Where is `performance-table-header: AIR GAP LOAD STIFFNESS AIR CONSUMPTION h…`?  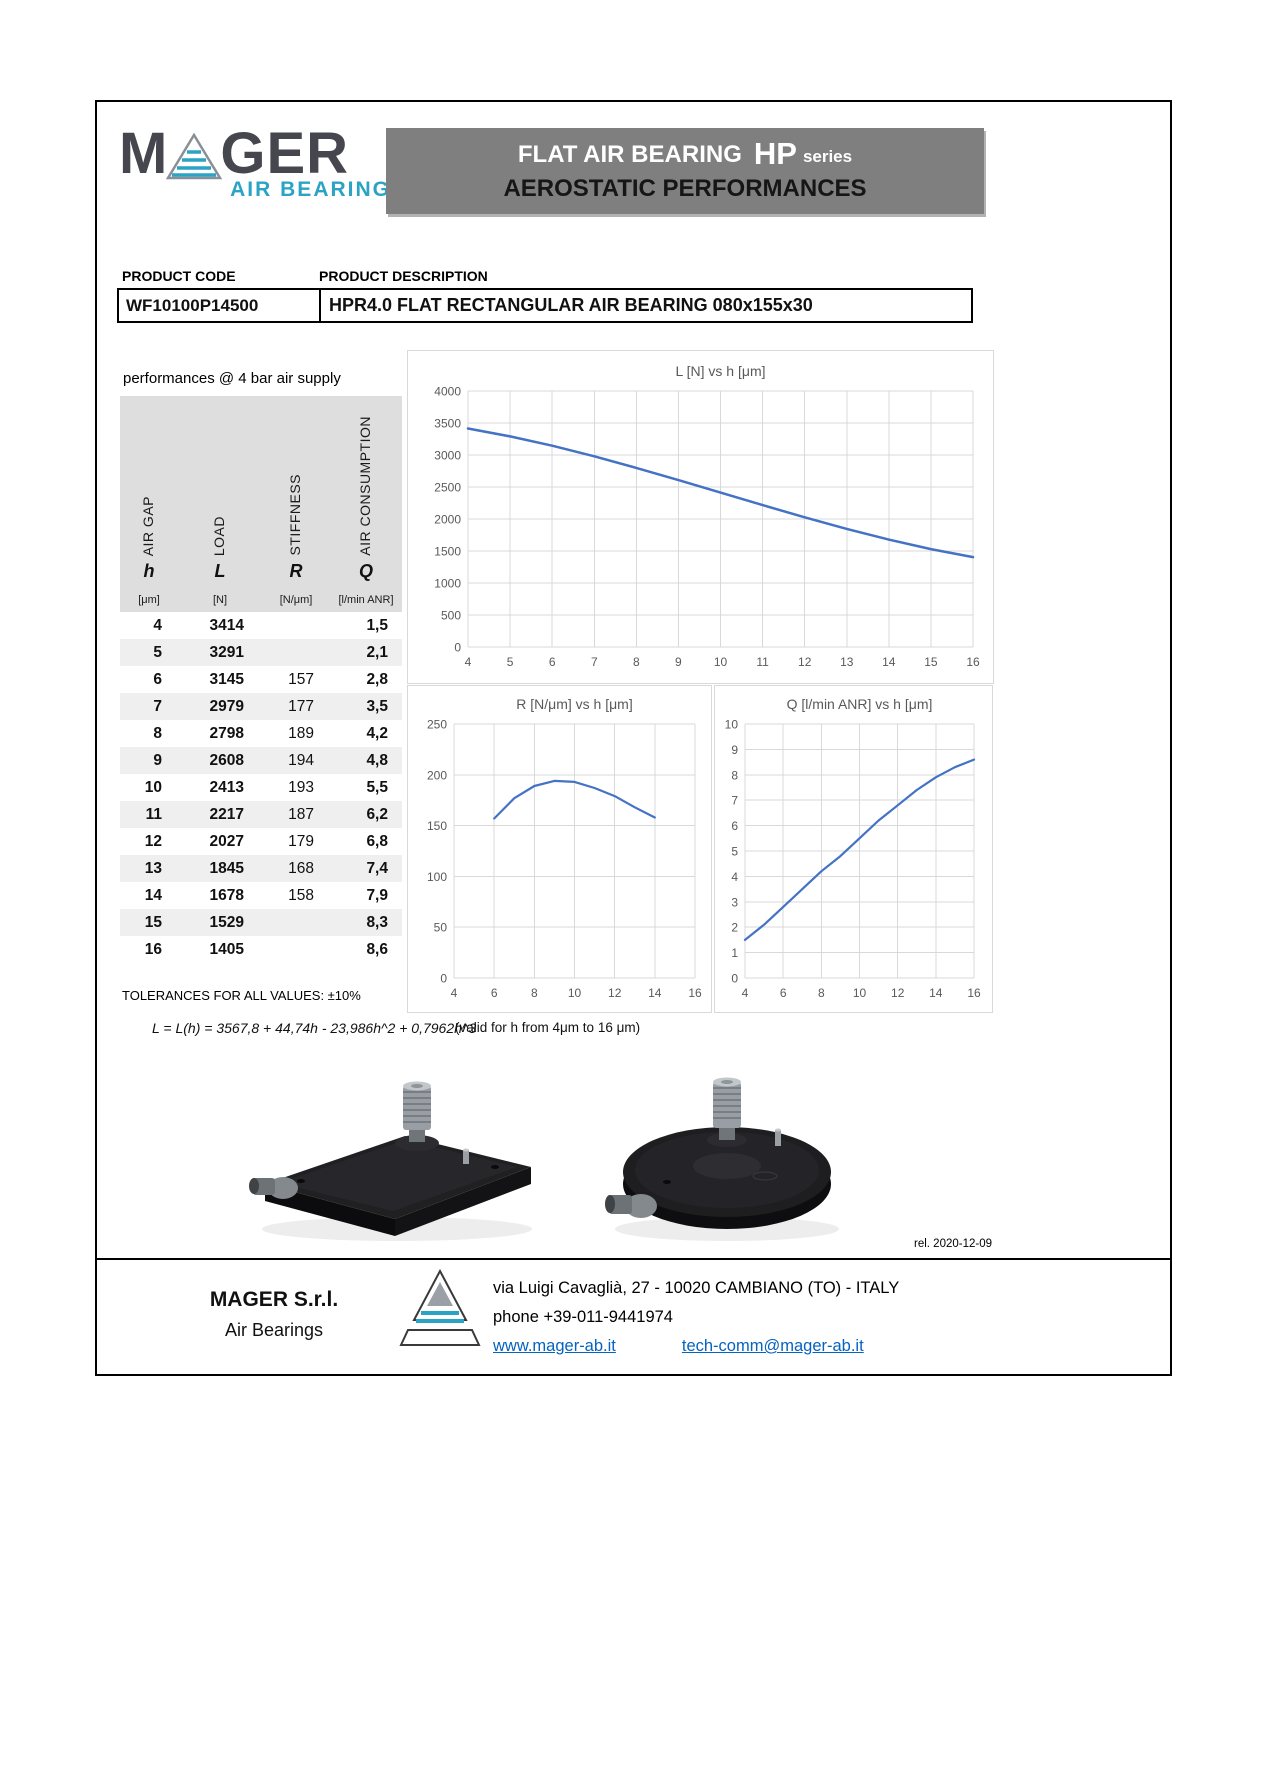
performance-table-header: AIR GAP LOAD STIFFNESS AIR CONSUMPTION h… is located at coordinates (261, 504).